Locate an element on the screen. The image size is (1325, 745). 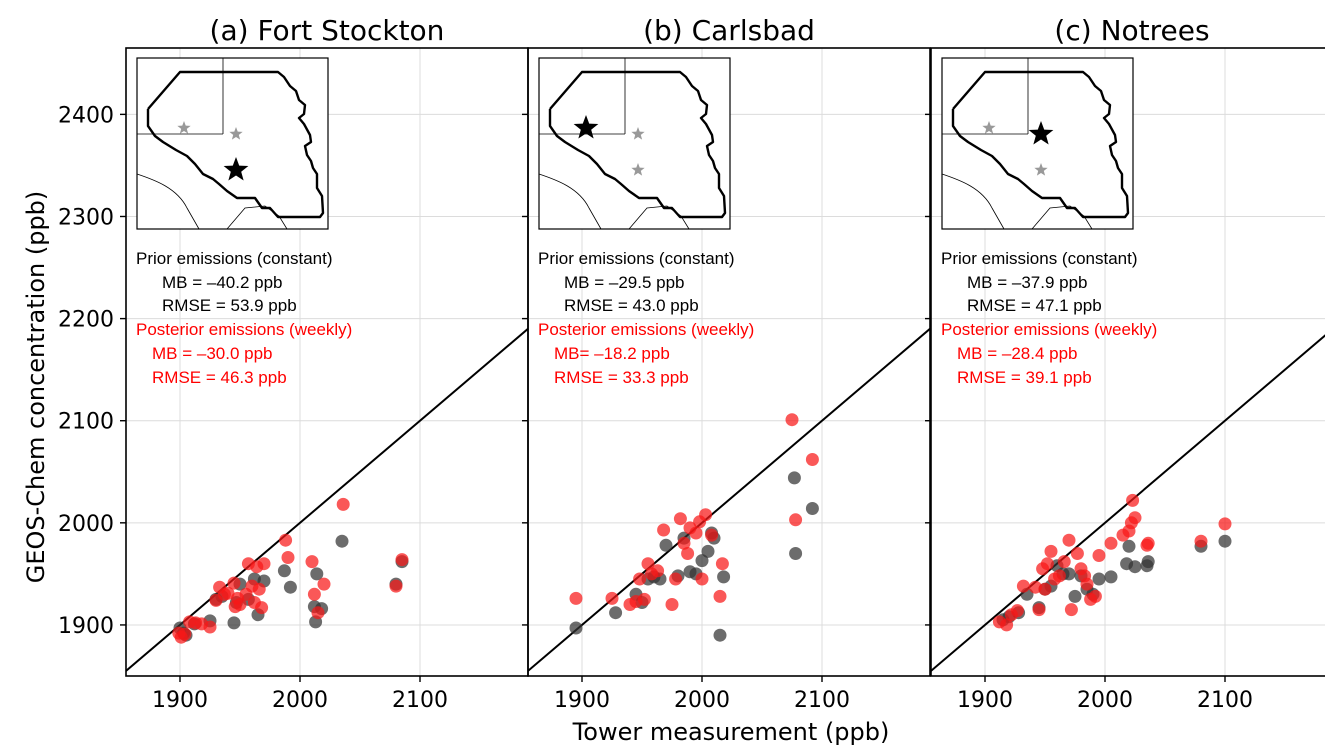
x-tick-label: 2100 is located at coordinates (1225, 700).